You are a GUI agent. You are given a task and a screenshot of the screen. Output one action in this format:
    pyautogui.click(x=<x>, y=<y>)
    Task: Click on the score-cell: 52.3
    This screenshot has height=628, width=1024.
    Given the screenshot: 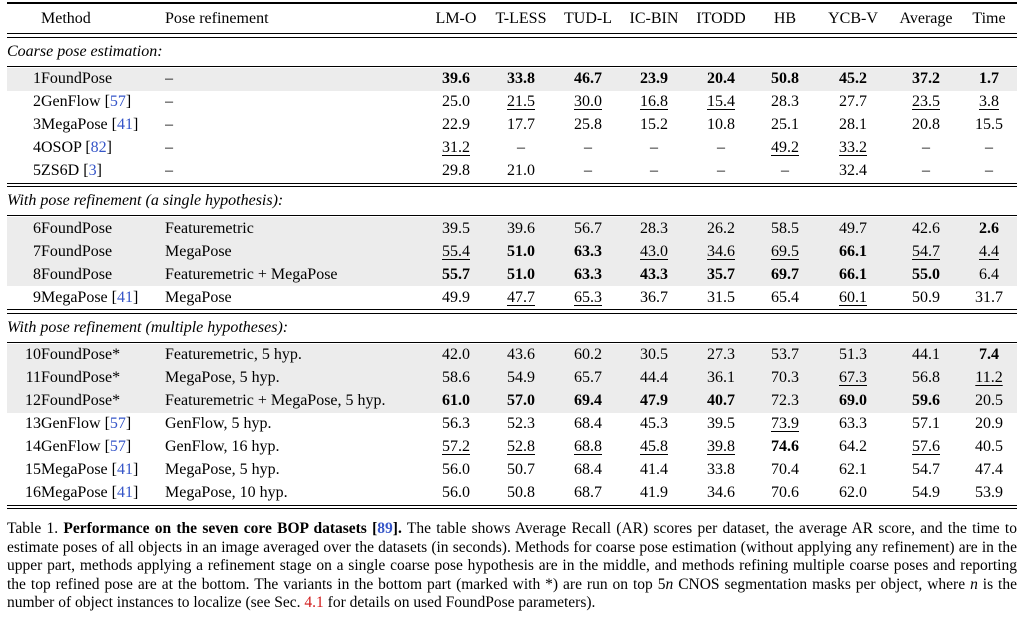 What is the action you would take?
    pyautogui.click(x=521, y=424)
    